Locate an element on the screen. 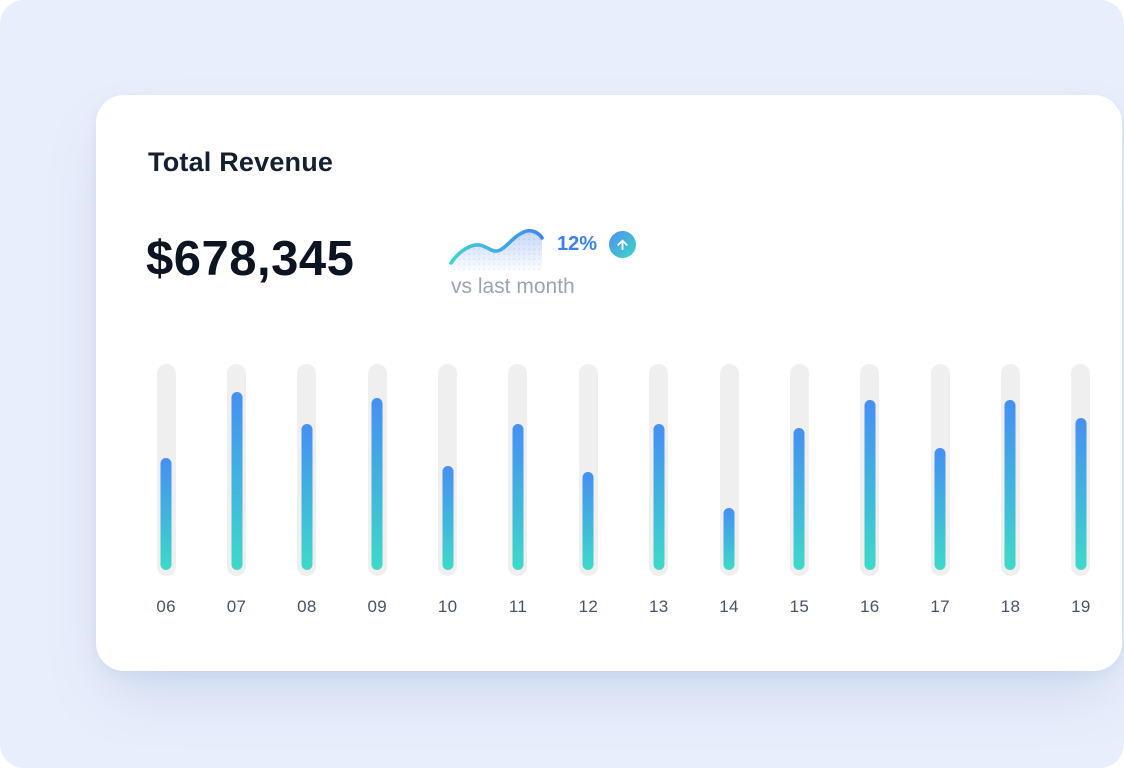 The height and width of the screenshot is (768, 1124). bar-label: 13 is located at coordinates (658, 606).